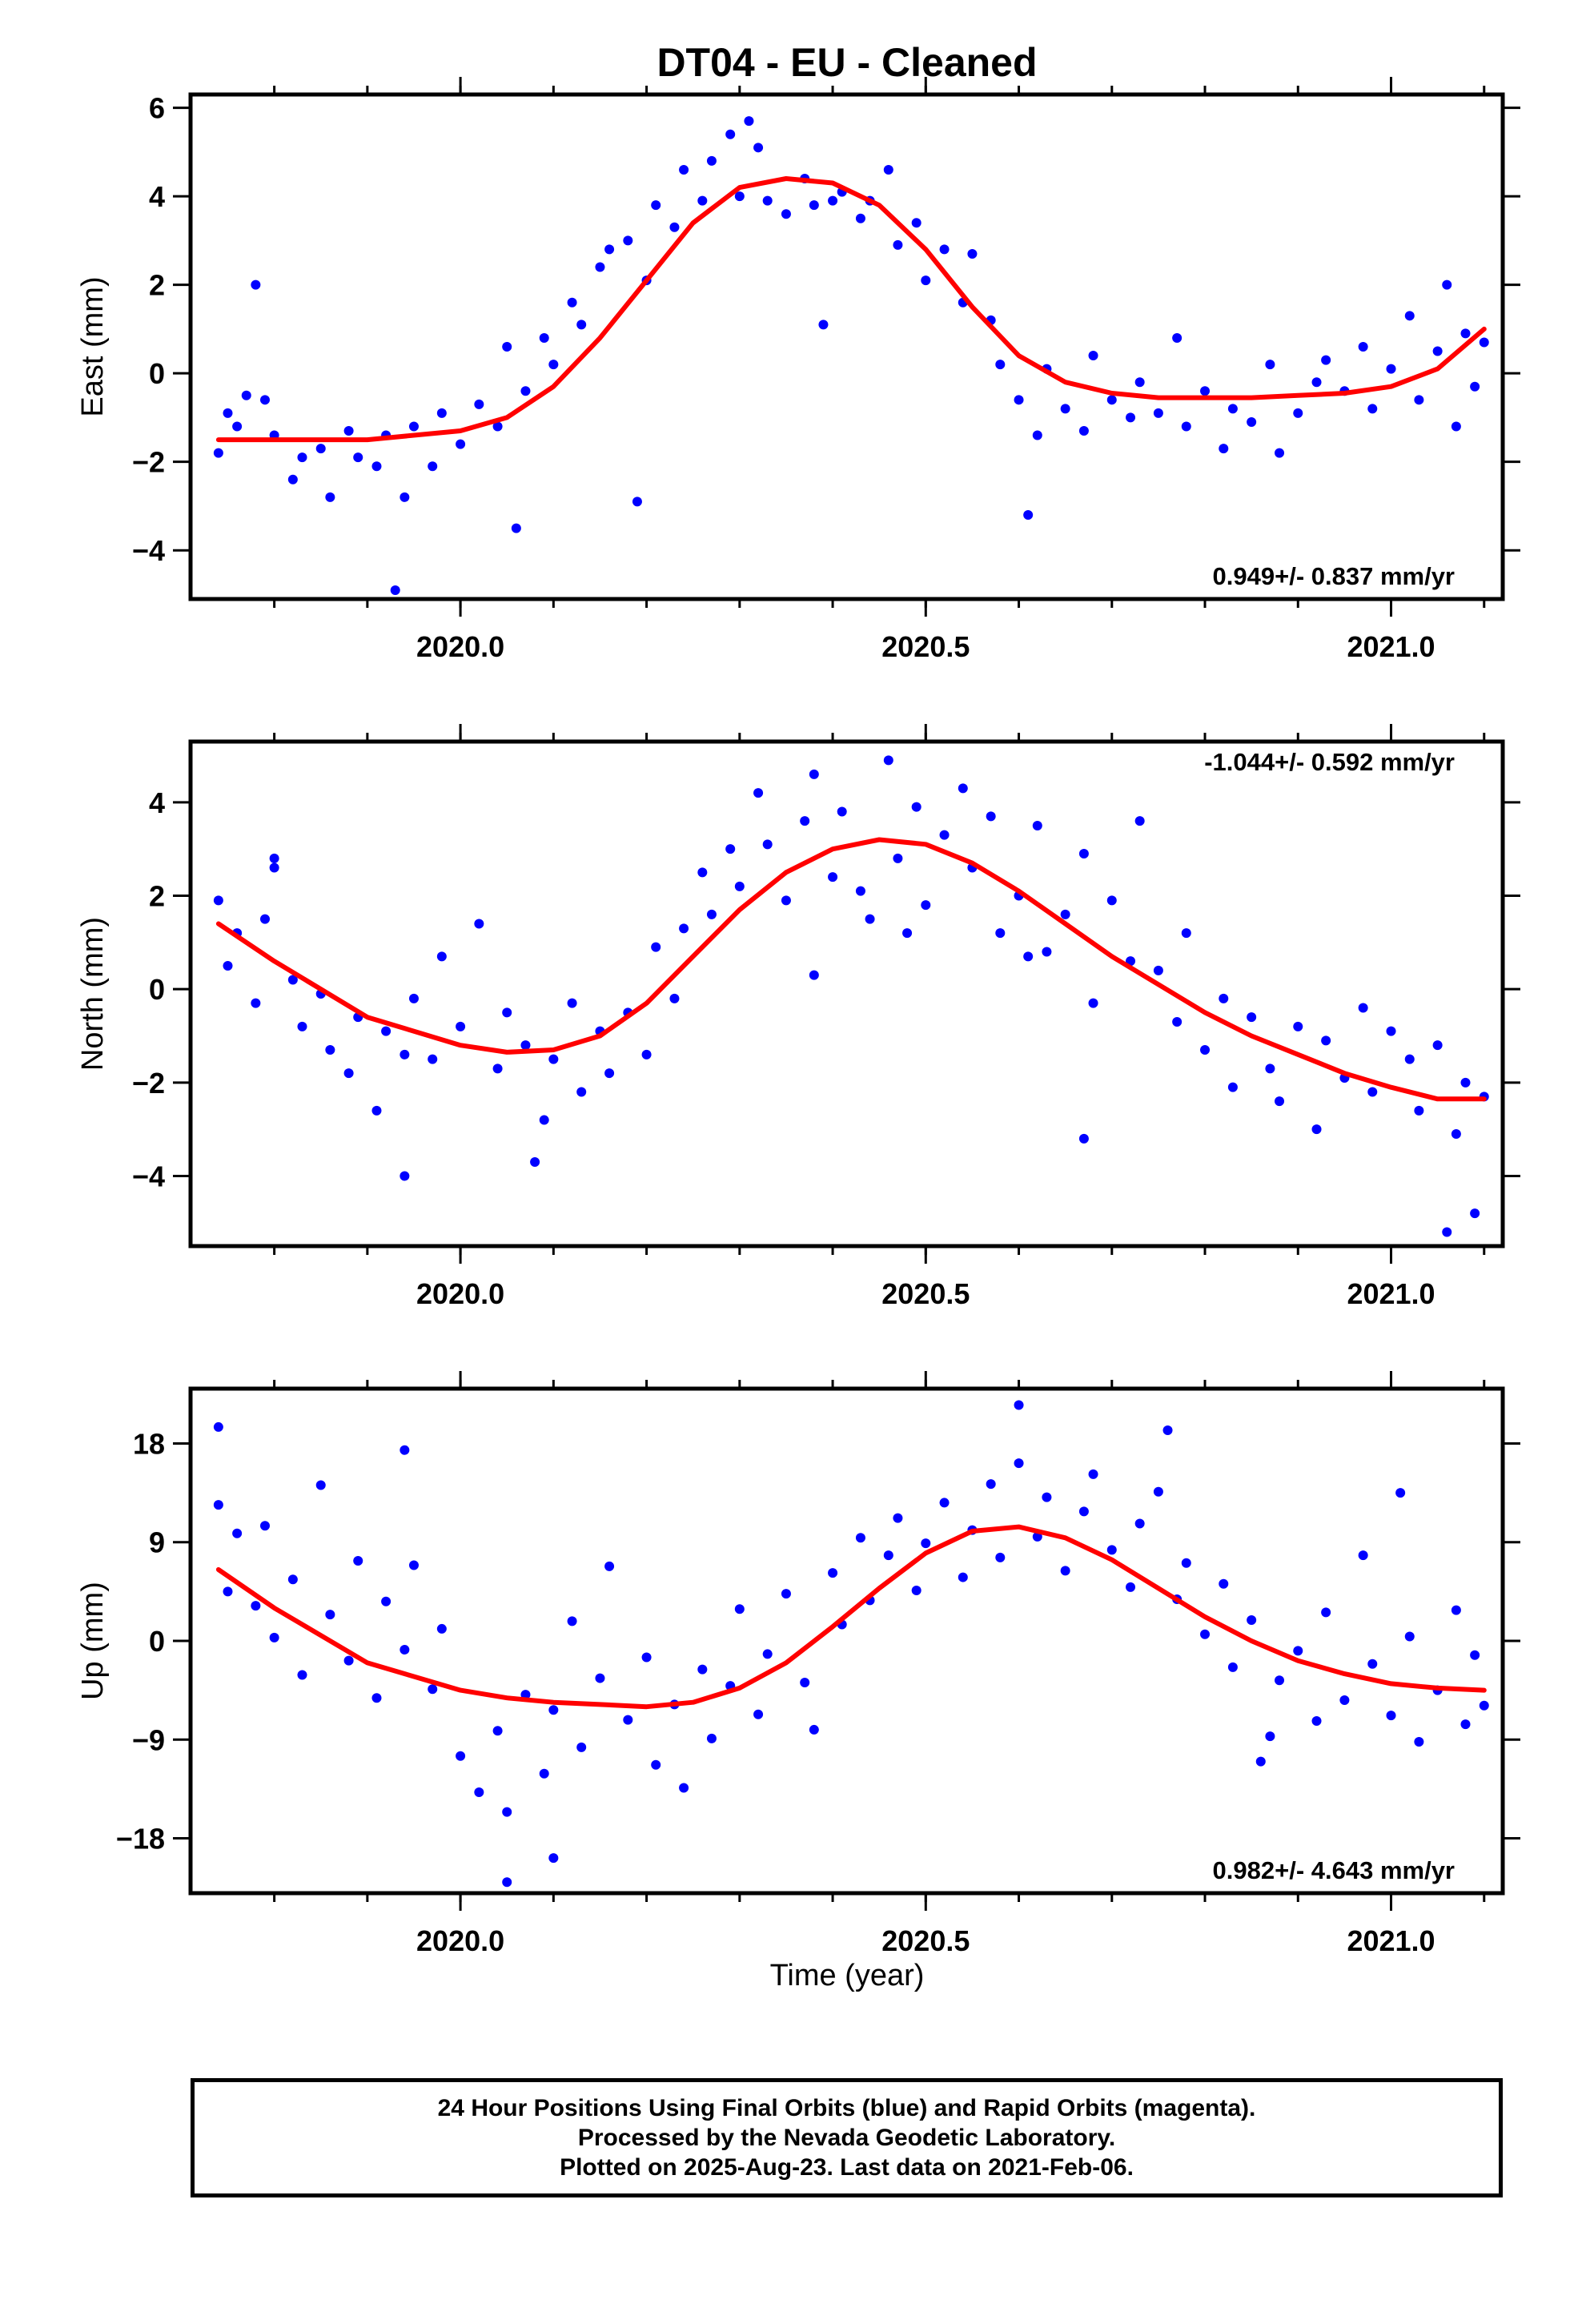 This screenshot has width=1582, height=2324. What do you see at coordinates (926, 1940) in the screenshot?
I see `x-tick-label: 2020.5` at bounding box center [926, 1940].